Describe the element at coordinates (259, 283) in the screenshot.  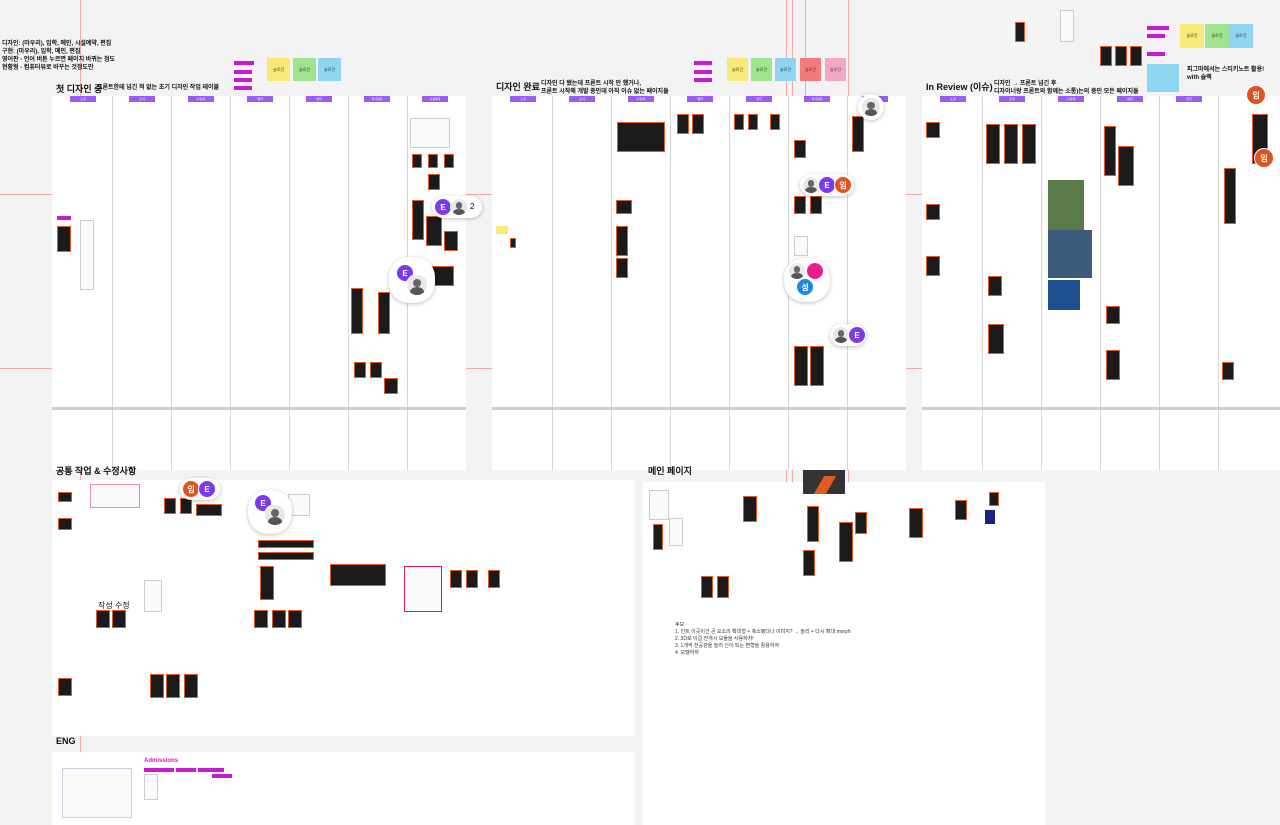
I see `first-design-section: 소개 소식 수업/과 예약 입학 학사일정 시설예약` at that location.